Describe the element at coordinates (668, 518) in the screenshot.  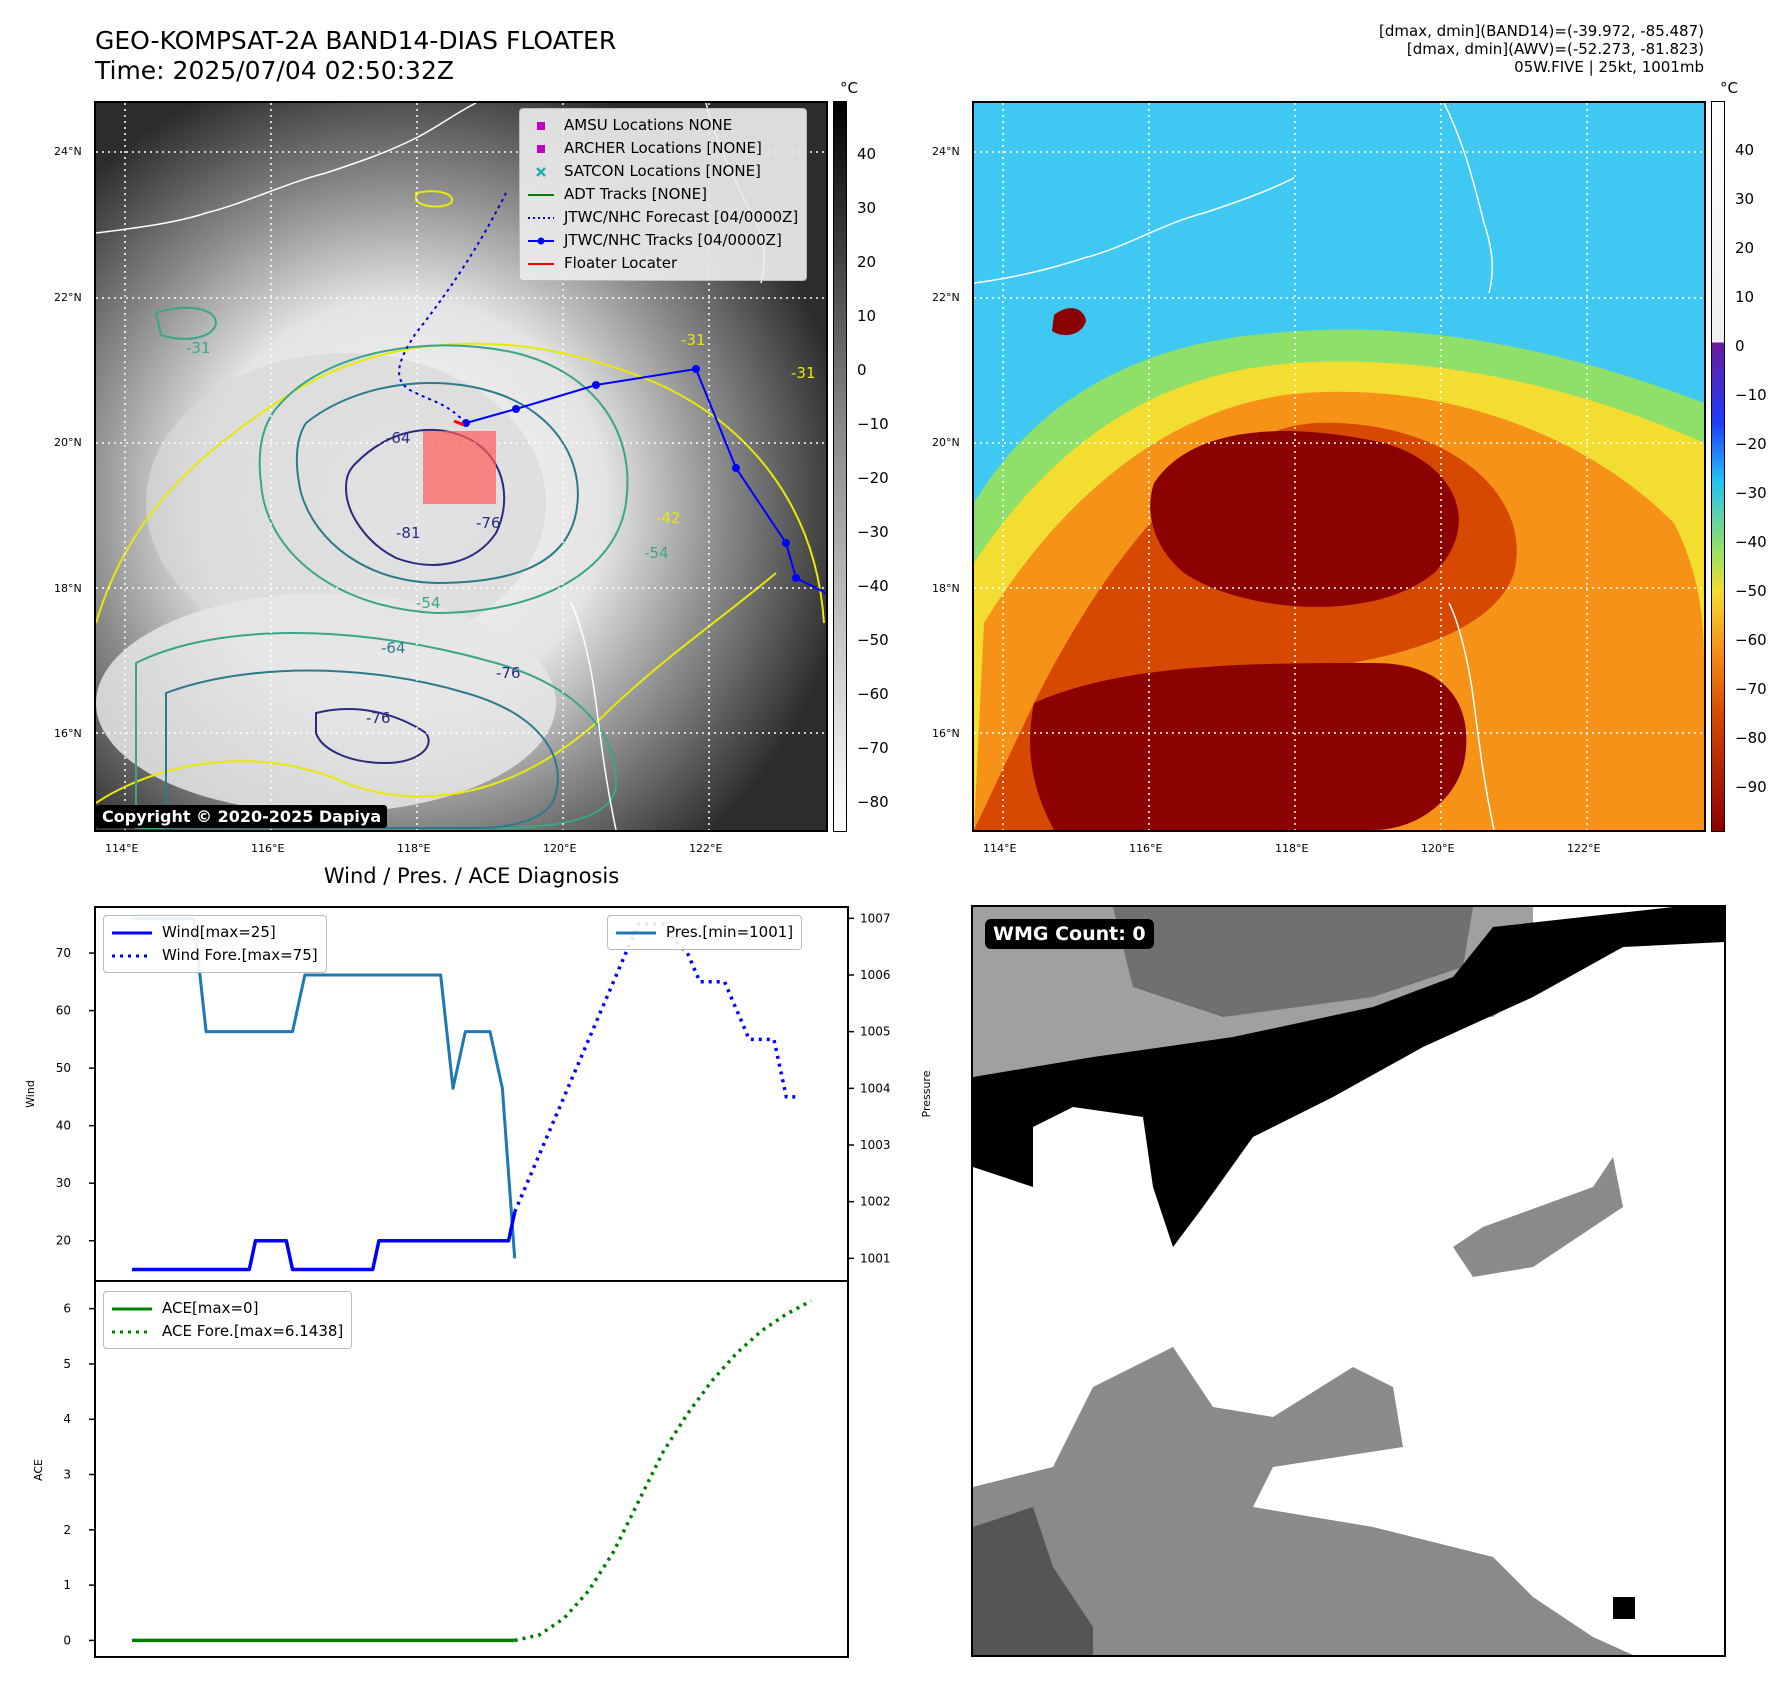
I see `contour-label: -42` at that location.